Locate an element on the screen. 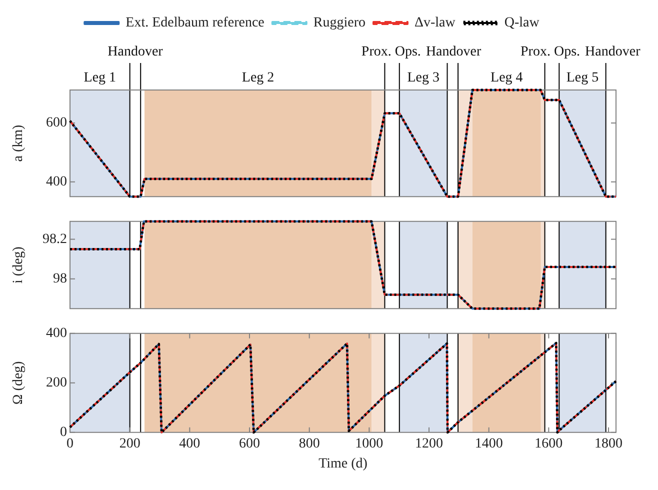  legend-label: Ruggiero is located at coordinates (339, 23).